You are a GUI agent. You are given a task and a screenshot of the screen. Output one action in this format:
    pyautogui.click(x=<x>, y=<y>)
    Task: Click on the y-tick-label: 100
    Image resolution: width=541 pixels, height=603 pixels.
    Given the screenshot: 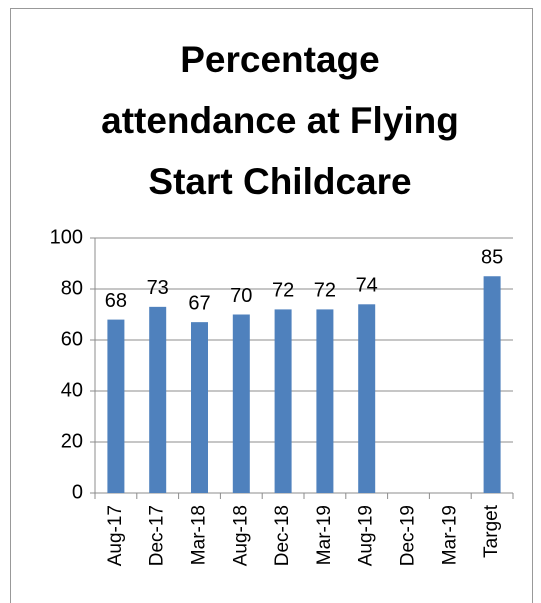 What is the action you would take?
    pyautogui.click(x=66, y=237)
    